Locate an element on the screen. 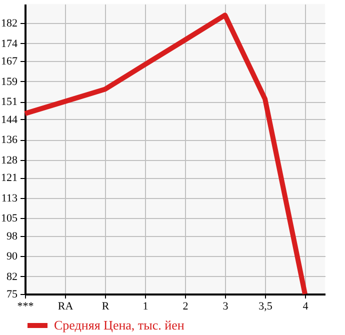 The image size is (345, 335). x-tick-label: *** is located at coordinates (25, 306).